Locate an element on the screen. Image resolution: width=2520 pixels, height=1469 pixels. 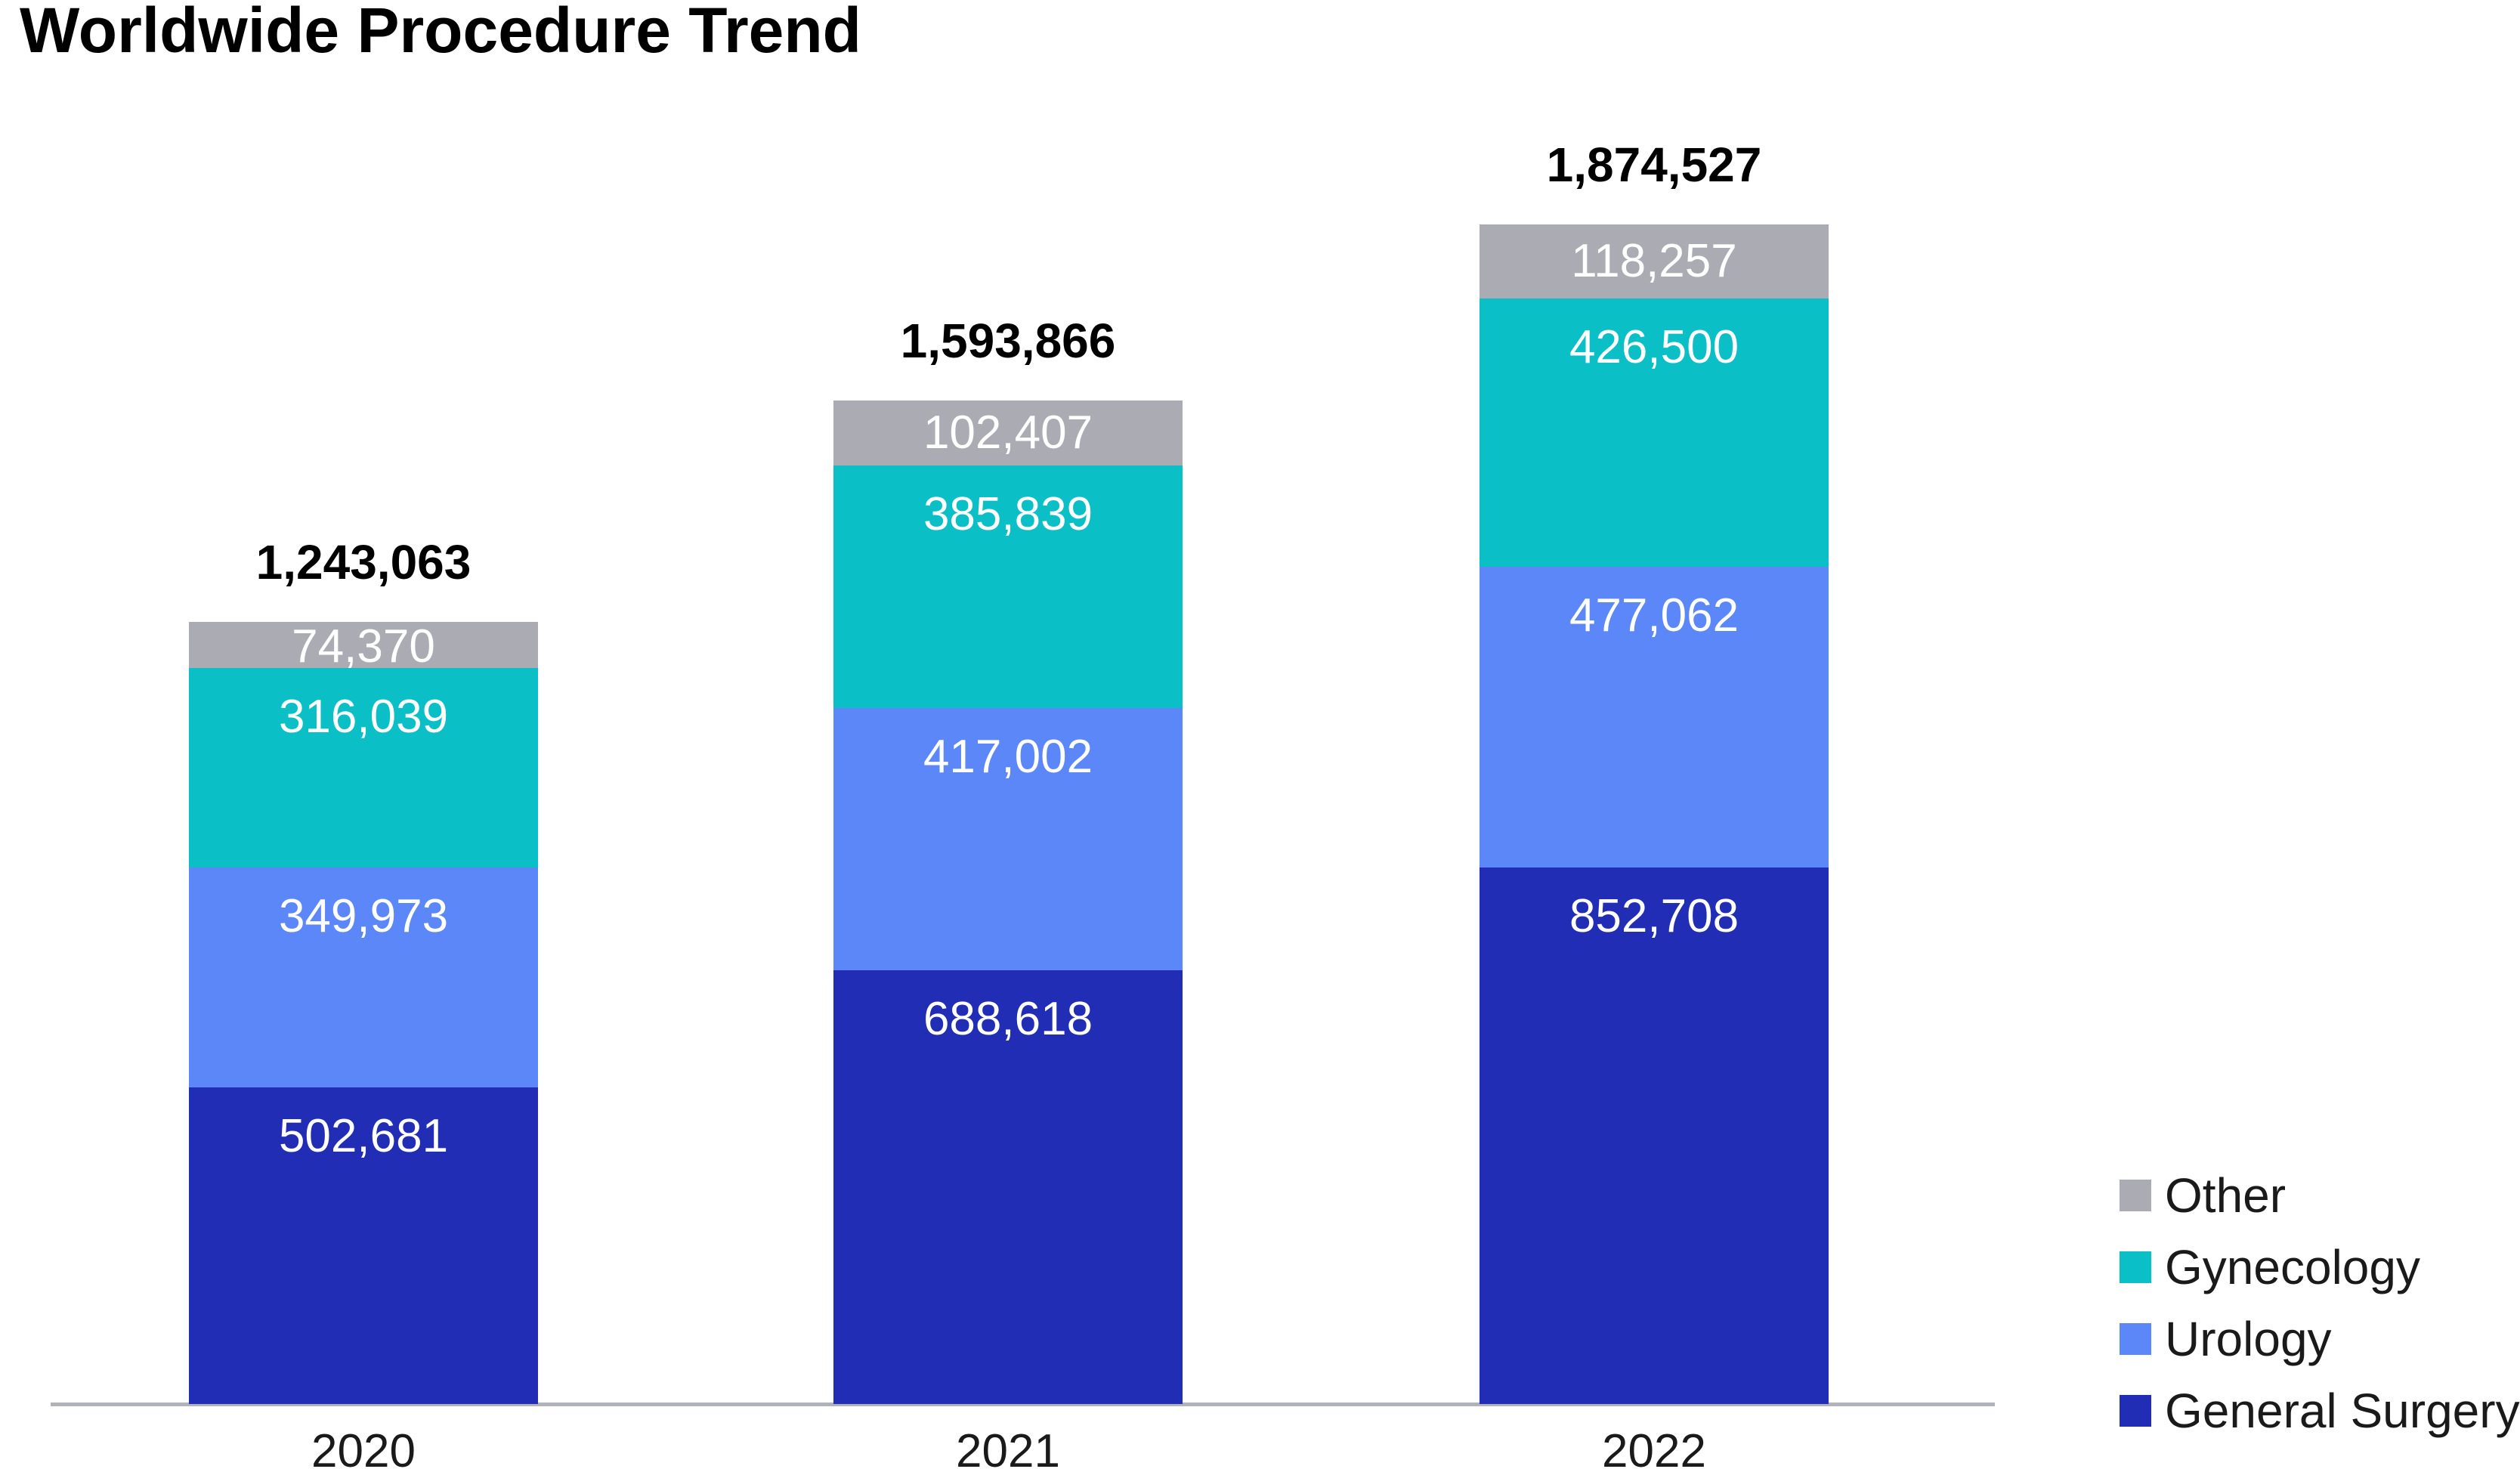
legend-item-urology: Urology is located at coordinates (2320, 1339).